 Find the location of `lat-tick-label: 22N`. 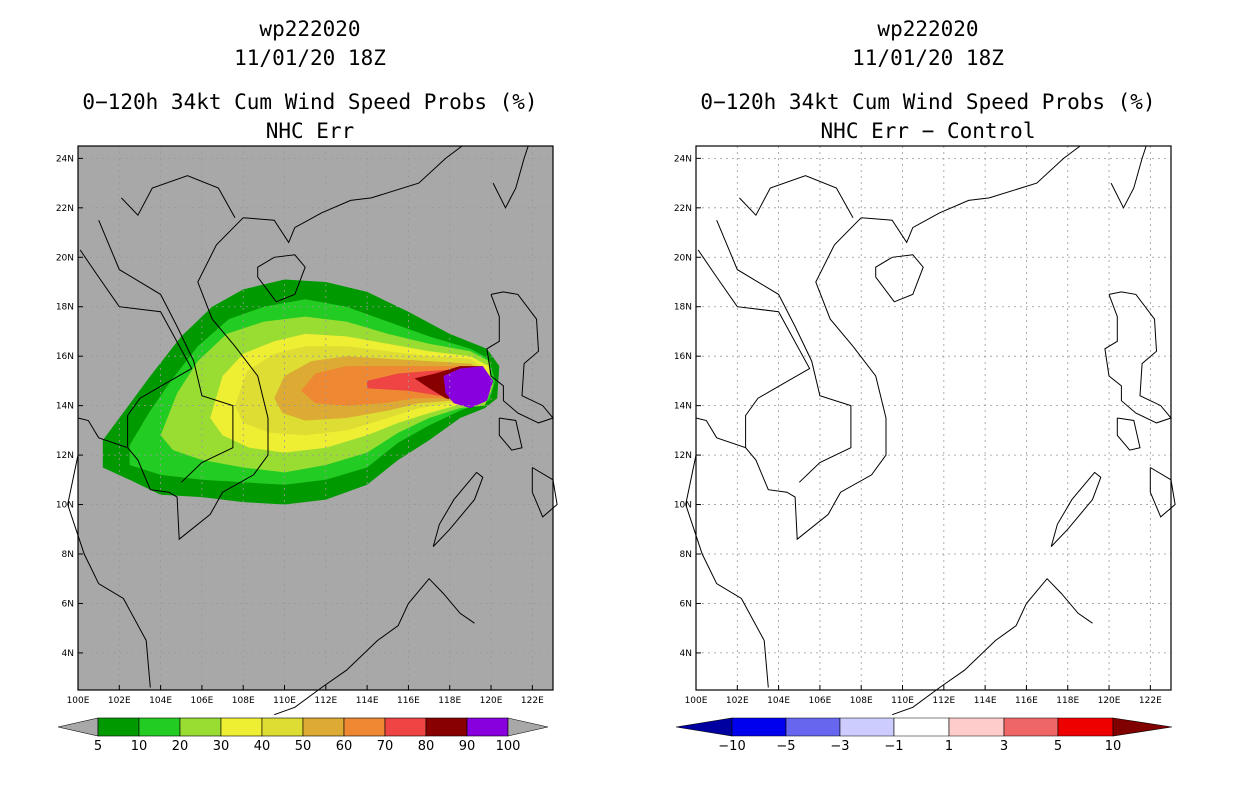

lat-tick-label: 22N is located at coordinates (65, 209).